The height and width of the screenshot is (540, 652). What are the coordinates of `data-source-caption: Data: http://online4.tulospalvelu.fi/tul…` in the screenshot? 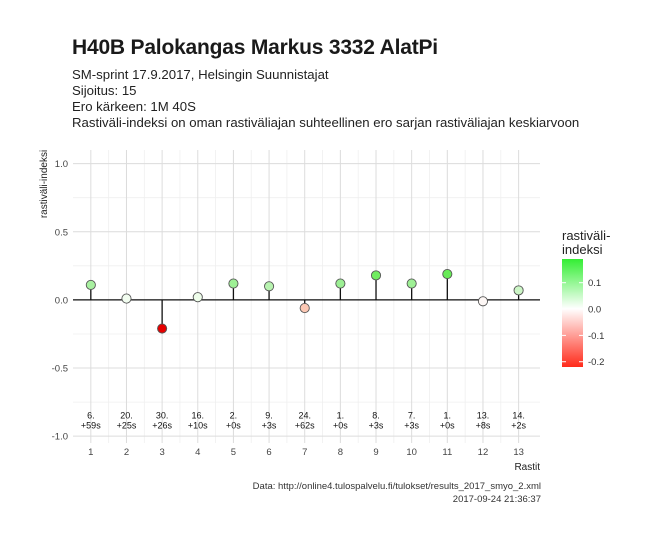 It's located at (396, 486).